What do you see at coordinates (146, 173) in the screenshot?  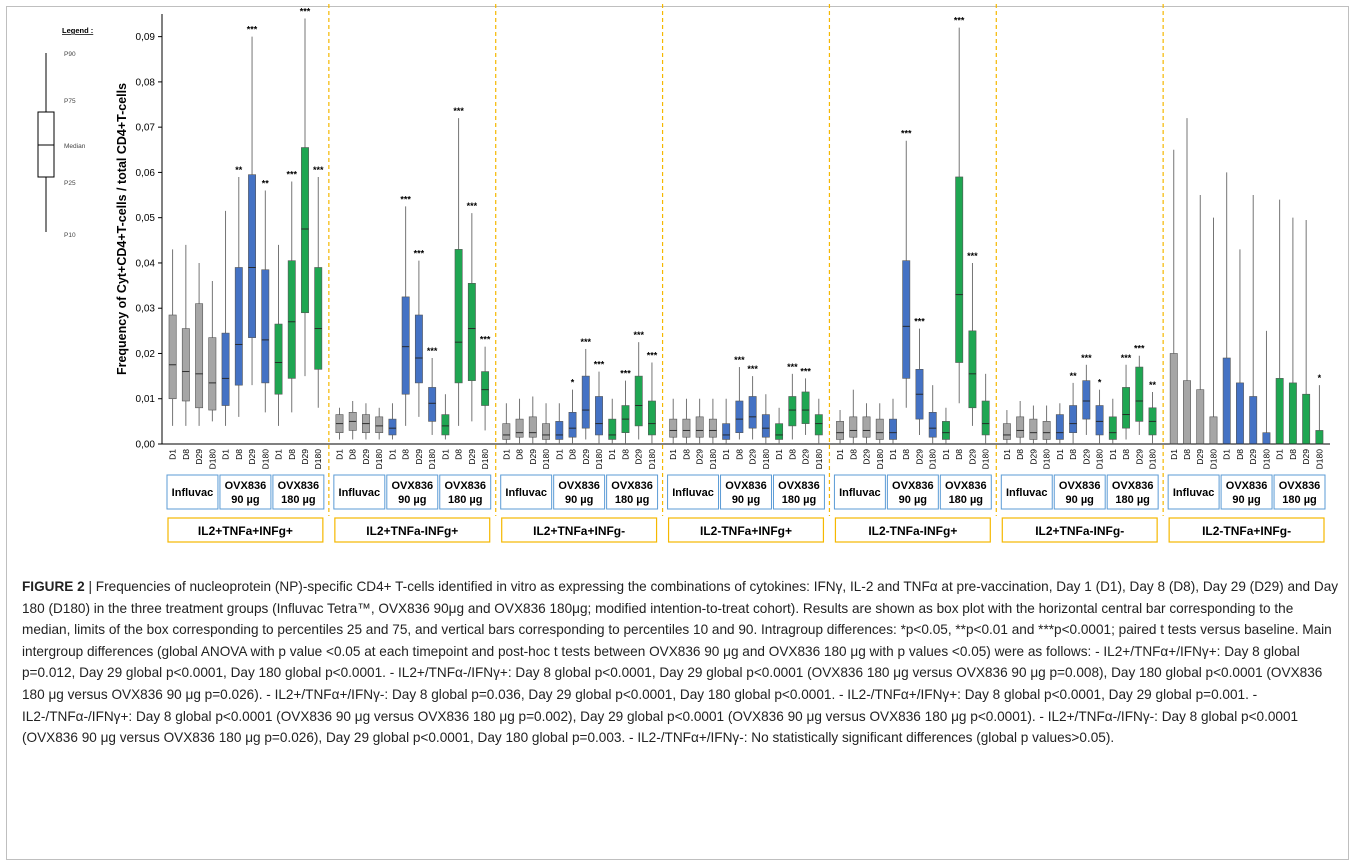 I see `y-tick-label: 0,06` at bounding box center [146, 173].